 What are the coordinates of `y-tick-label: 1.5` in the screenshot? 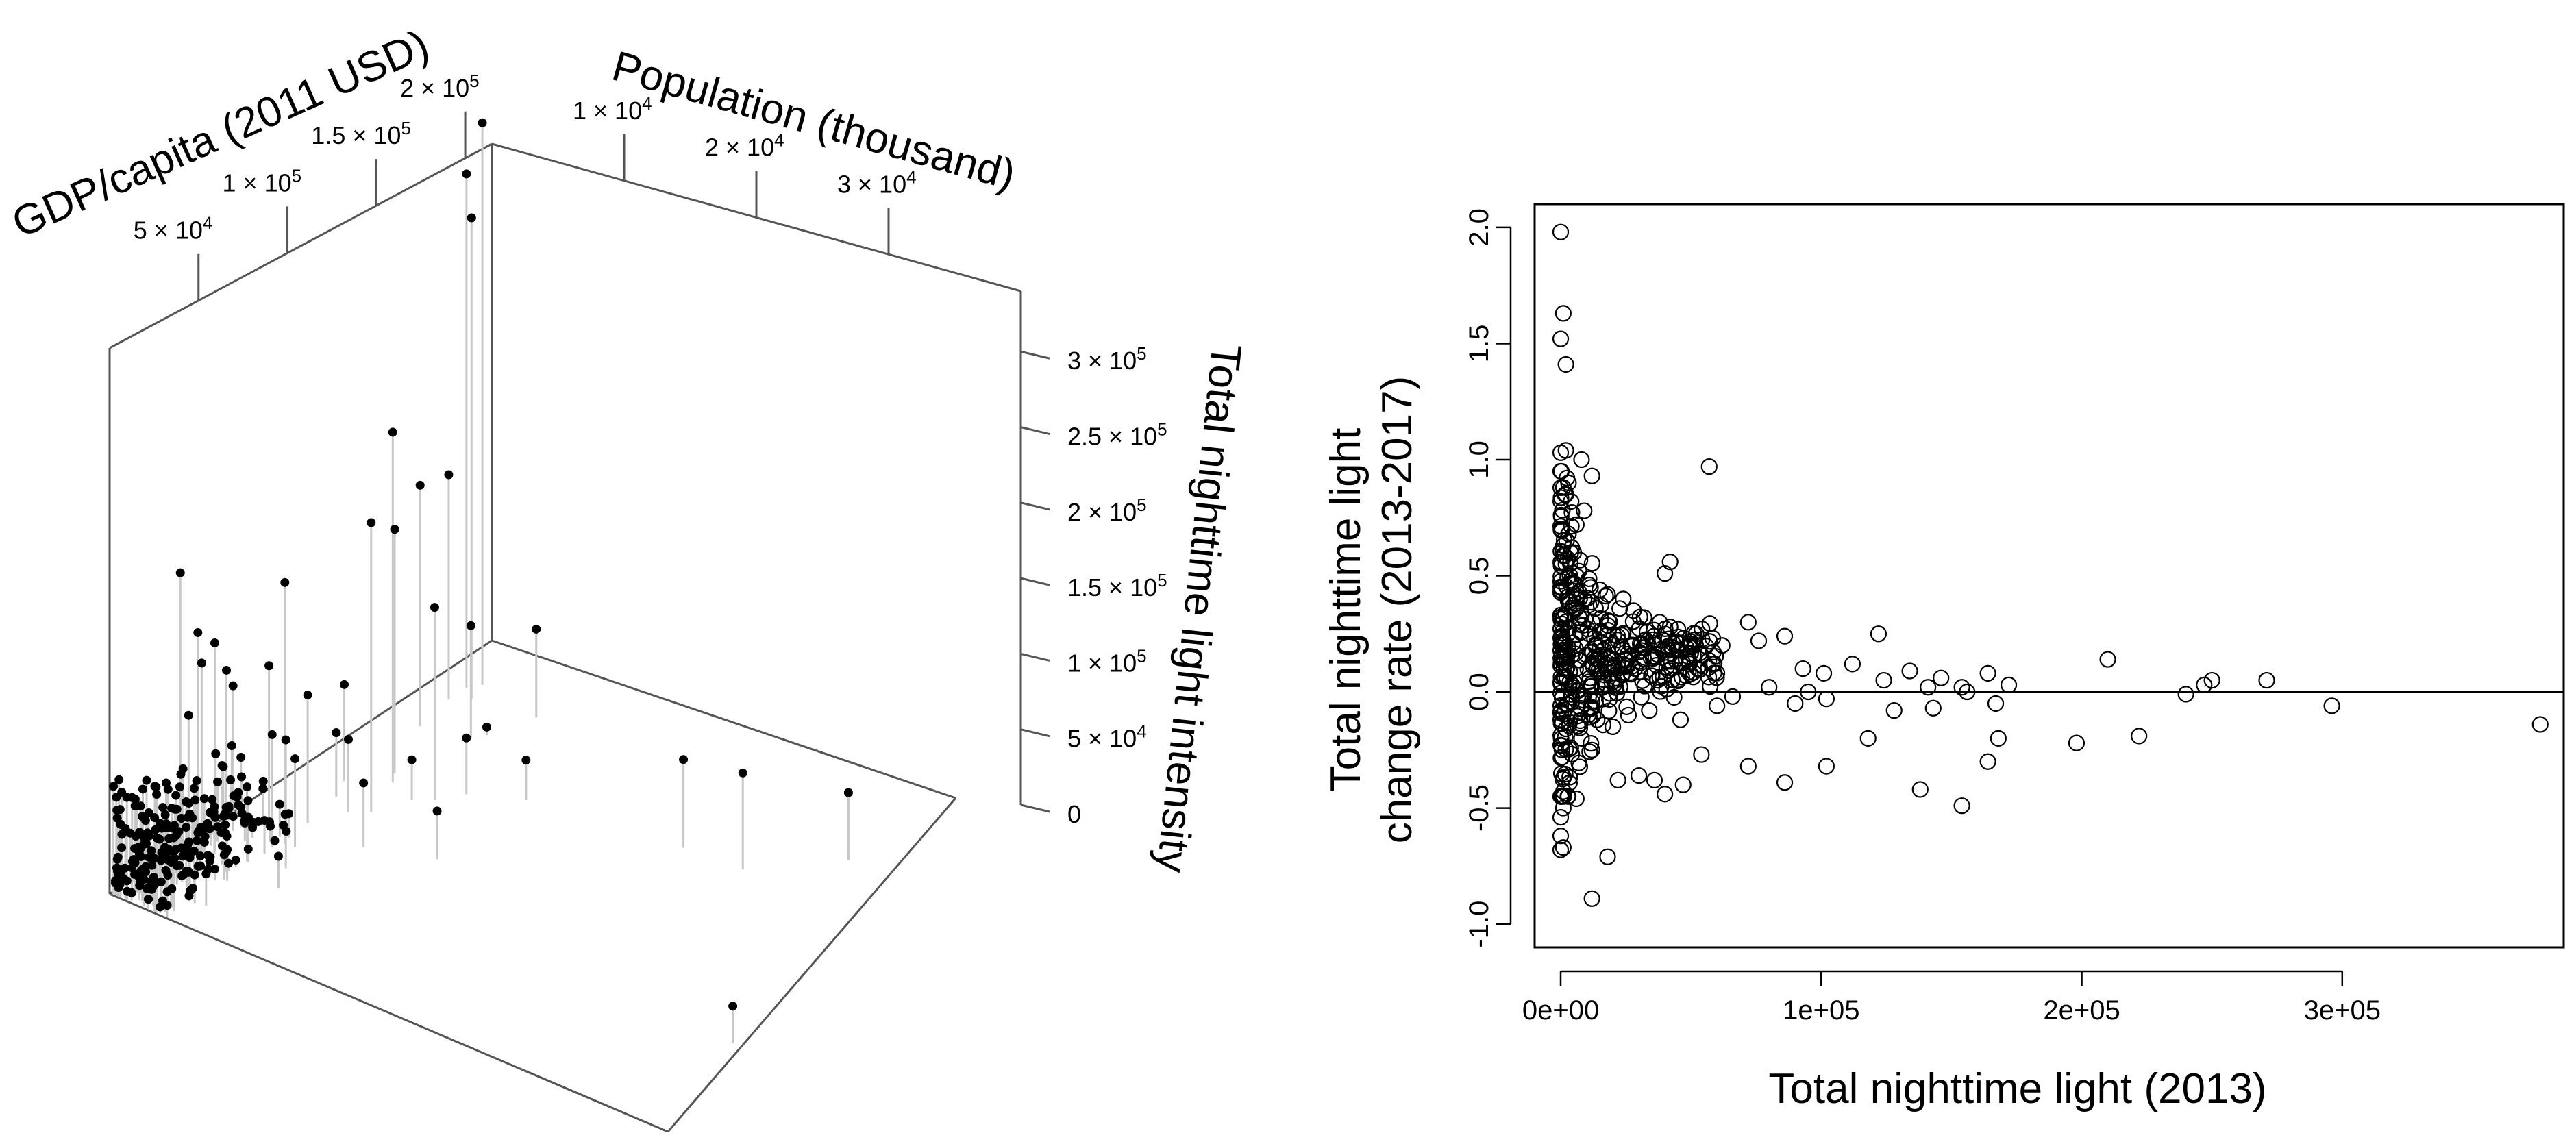 It's located at (1479, 344).